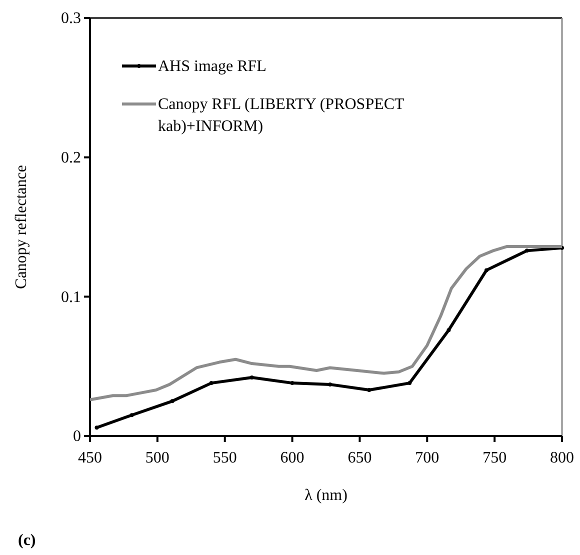 The width and height of the screenshot is (580, 555). I want to click on x-tick-label: 550, so click(224, 458).